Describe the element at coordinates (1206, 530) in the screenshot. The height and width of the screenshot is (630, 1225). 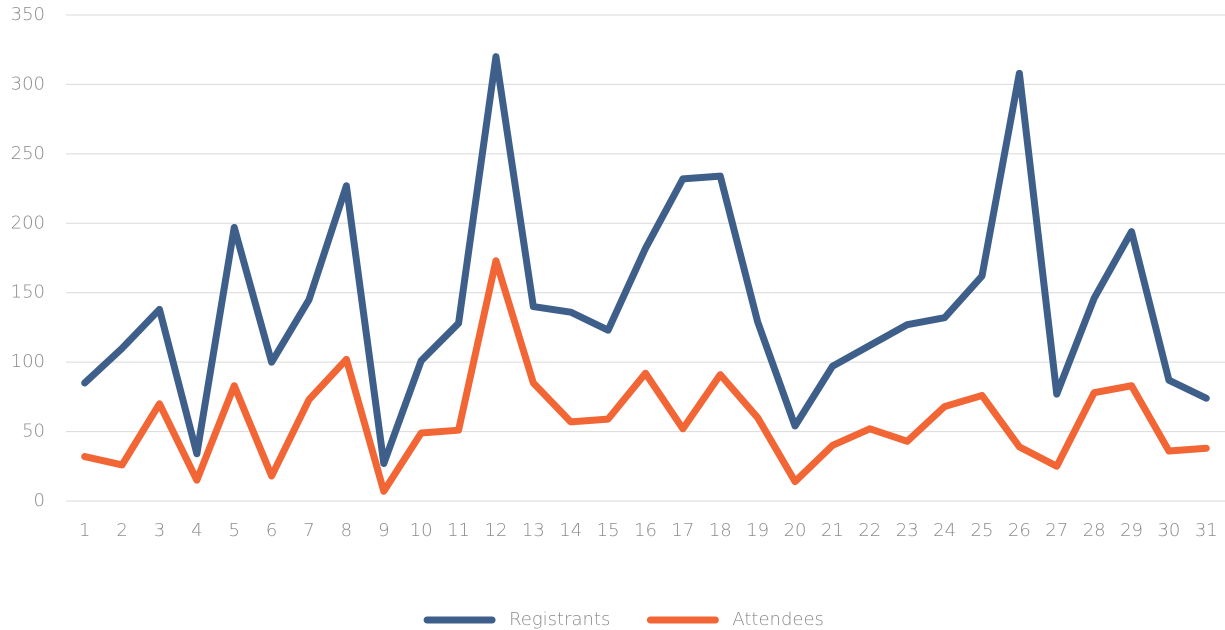
I see `x-tick-label: 31` at that location.